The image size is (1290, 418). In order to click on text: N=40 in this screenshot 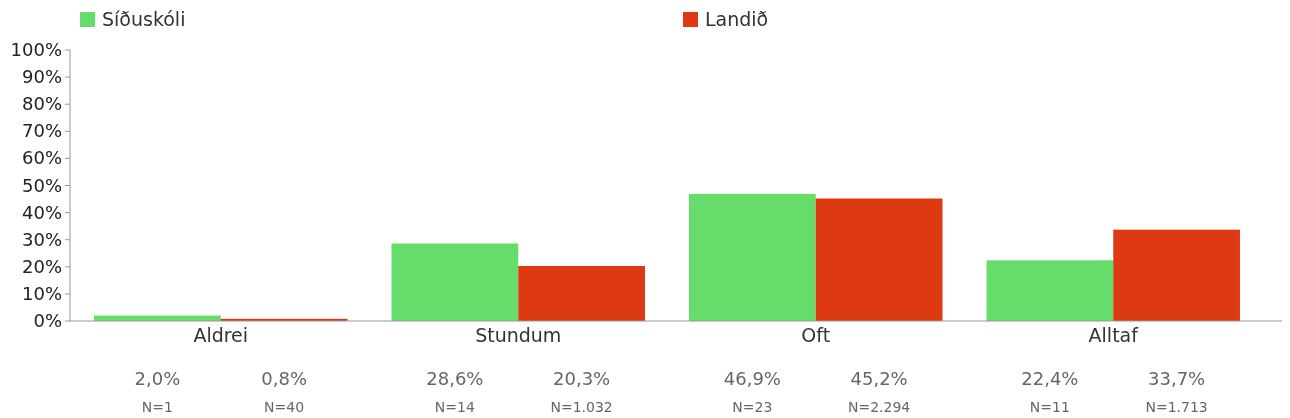, I will do `click(284, 407)`.